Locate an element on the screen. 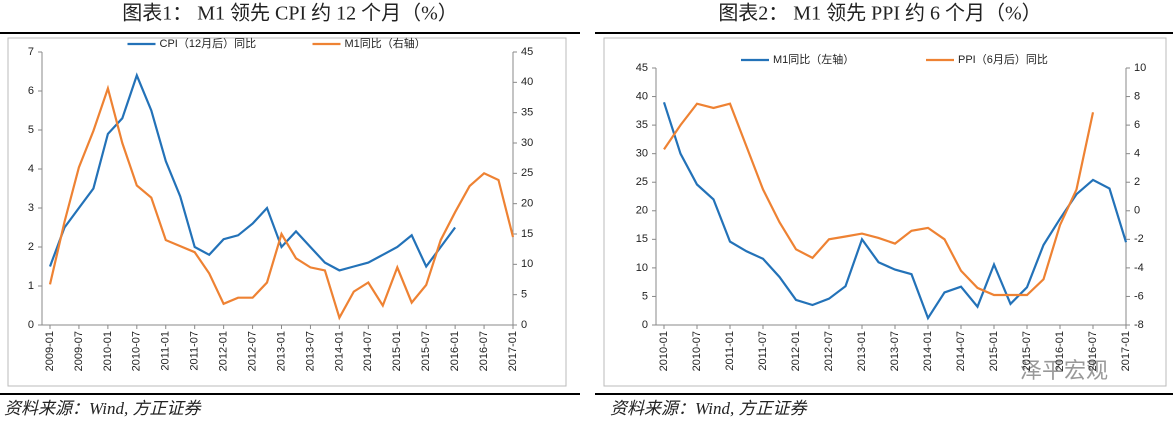 This screenshot has width=1173, height=428. y-tick-label: 15 is located at coordinates (642, 239).